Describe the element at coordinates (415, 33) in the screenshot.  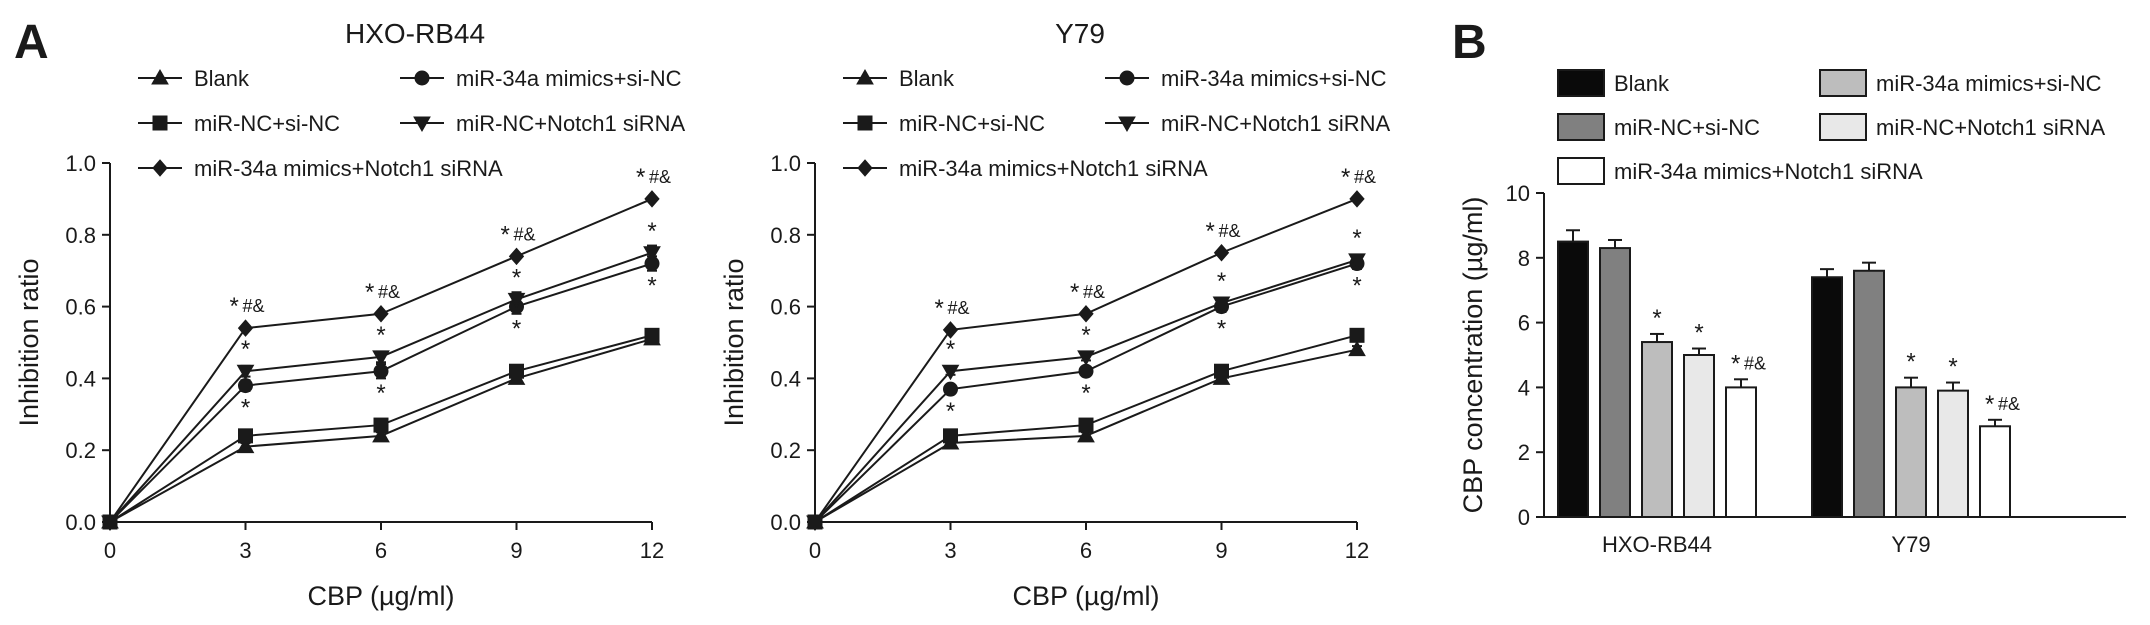
I see `chart-title: HXO-RB44` at that location.